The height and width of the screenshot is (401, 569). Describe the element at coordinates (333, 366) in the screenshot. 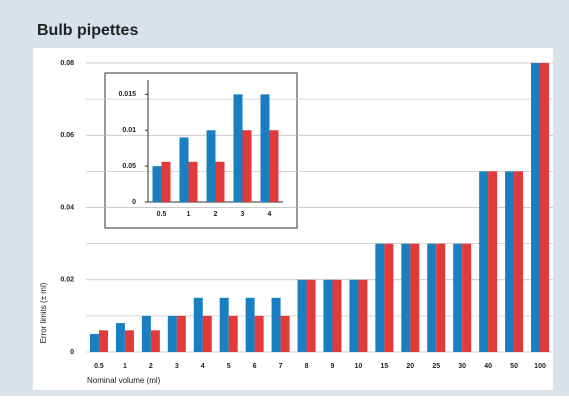

I see `x-tick-label: 9` at that location.